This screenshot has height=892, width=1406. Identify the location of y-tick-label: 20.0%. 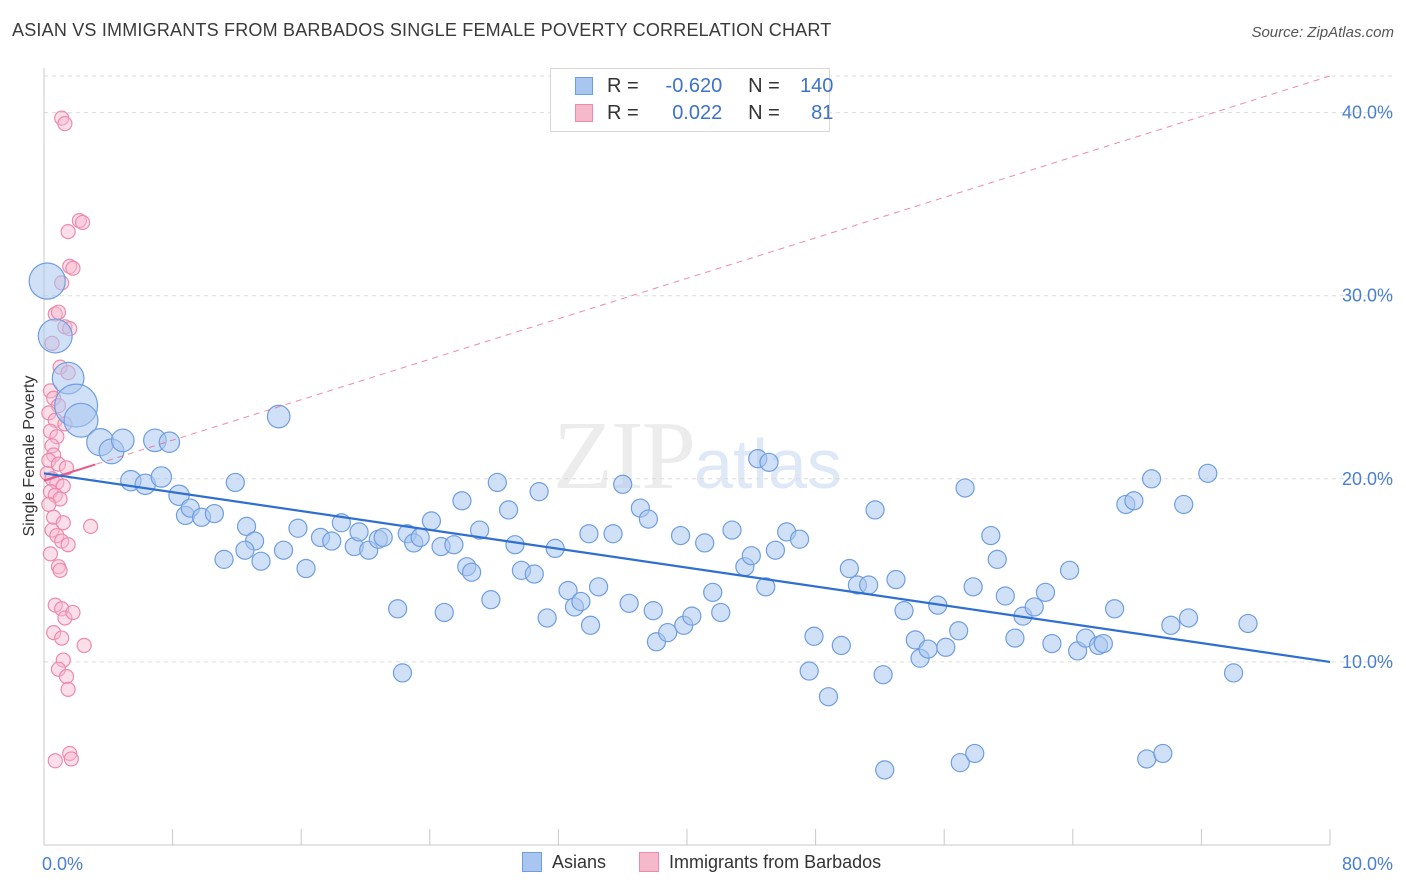
(1367, 479).